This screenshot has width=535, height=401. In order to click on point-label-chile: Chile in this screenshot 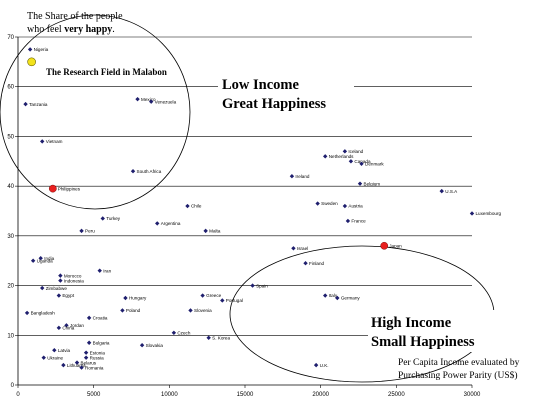, I will do `click(196, 206)`.